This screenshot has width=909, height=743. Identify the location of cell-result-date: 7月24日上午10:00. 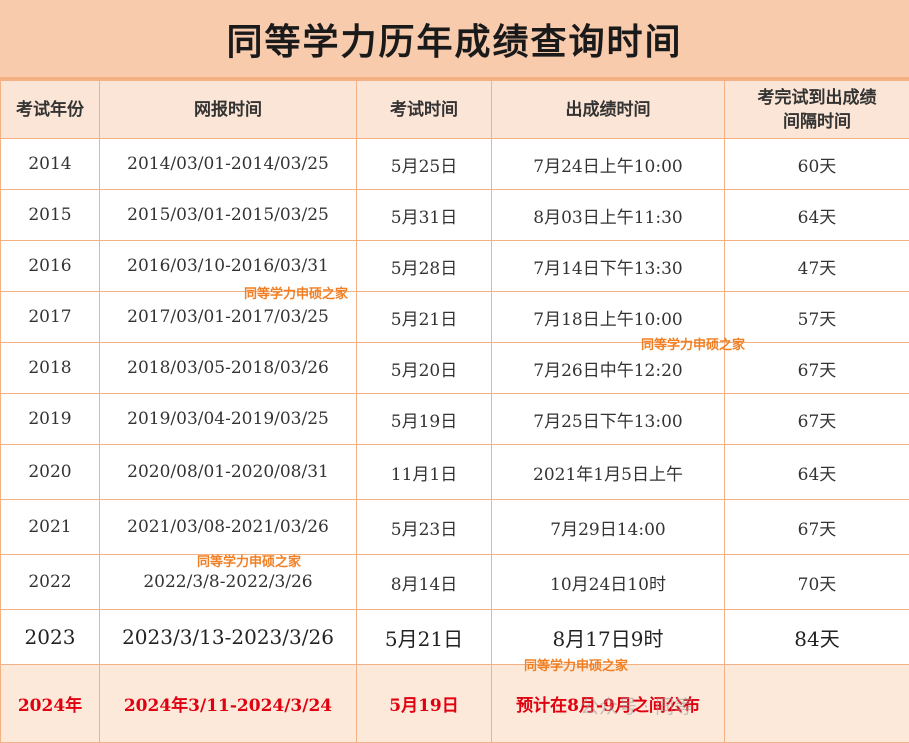
(608, 164).